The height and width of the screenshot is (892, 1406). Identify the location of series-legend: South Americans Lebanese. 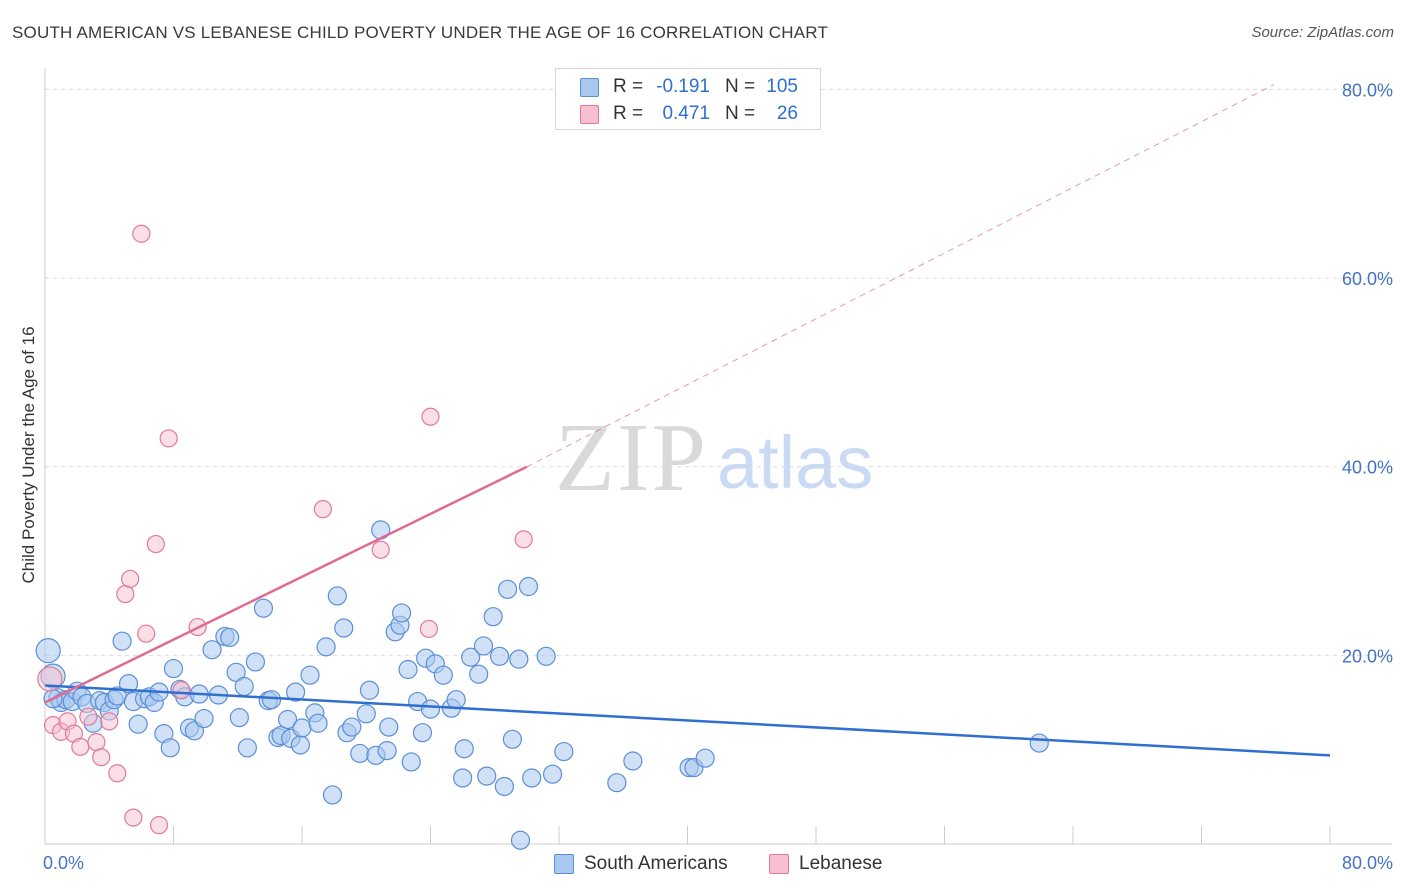
(703, 865).